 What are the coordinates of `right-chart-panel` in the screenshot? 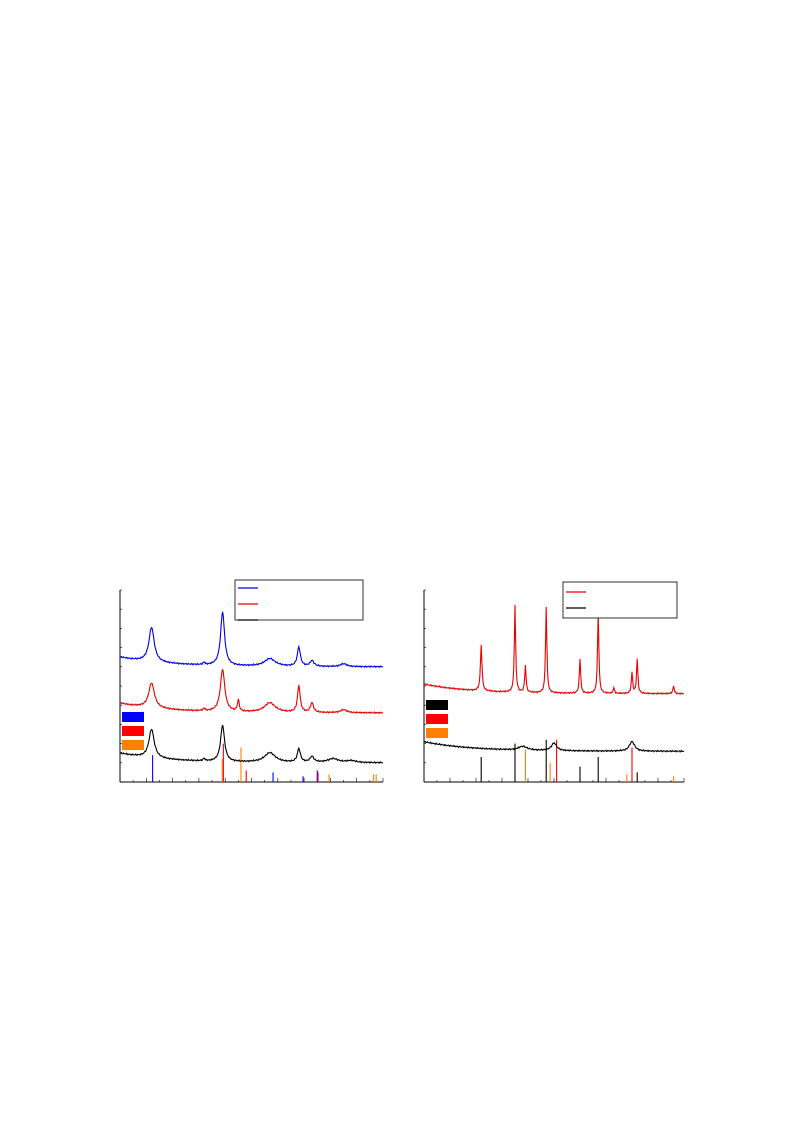 It's located at (554, 682).